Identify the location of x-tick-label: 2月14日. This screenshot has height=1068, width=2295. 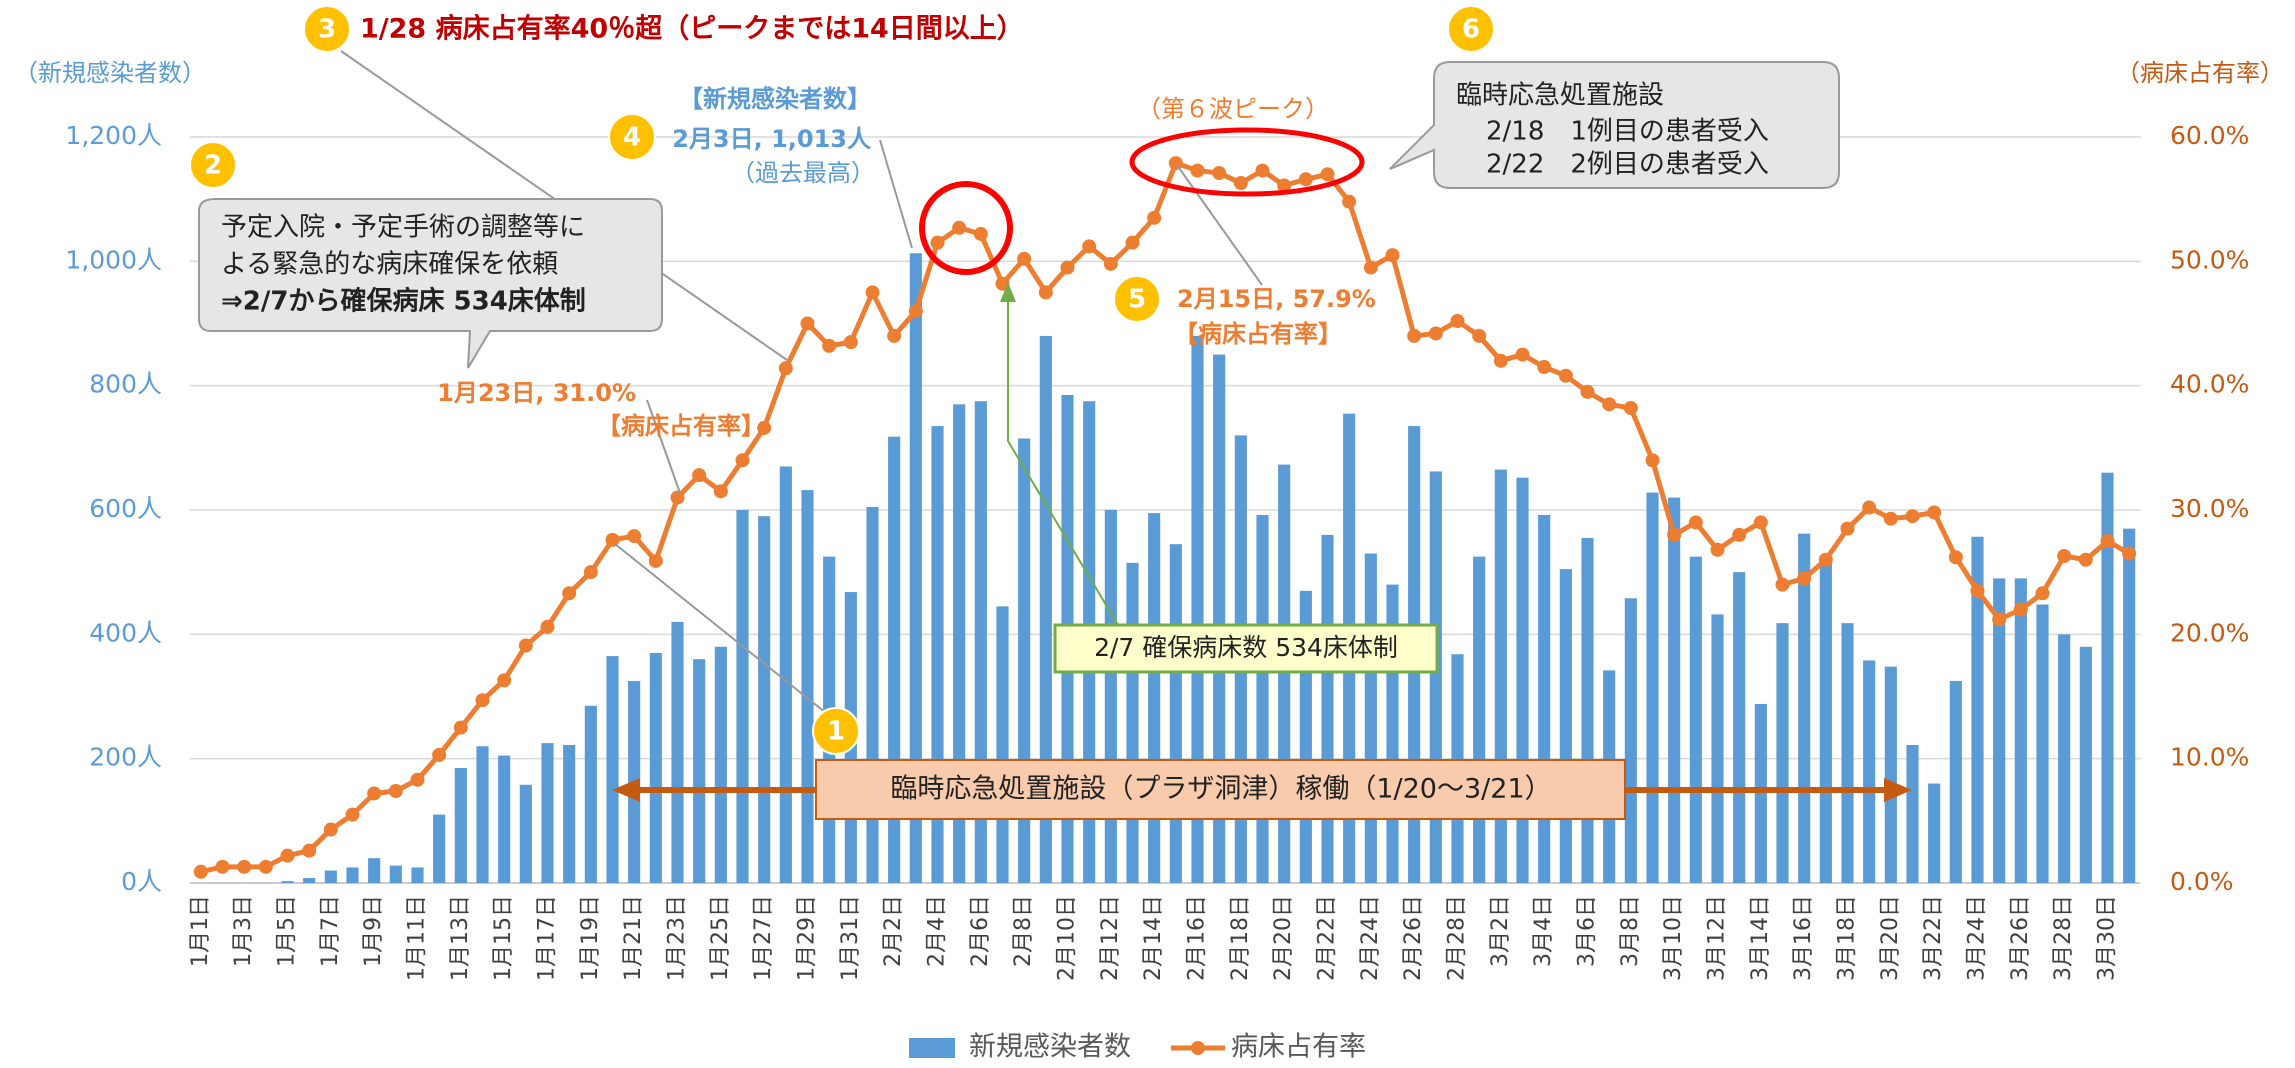
(1153, 938).